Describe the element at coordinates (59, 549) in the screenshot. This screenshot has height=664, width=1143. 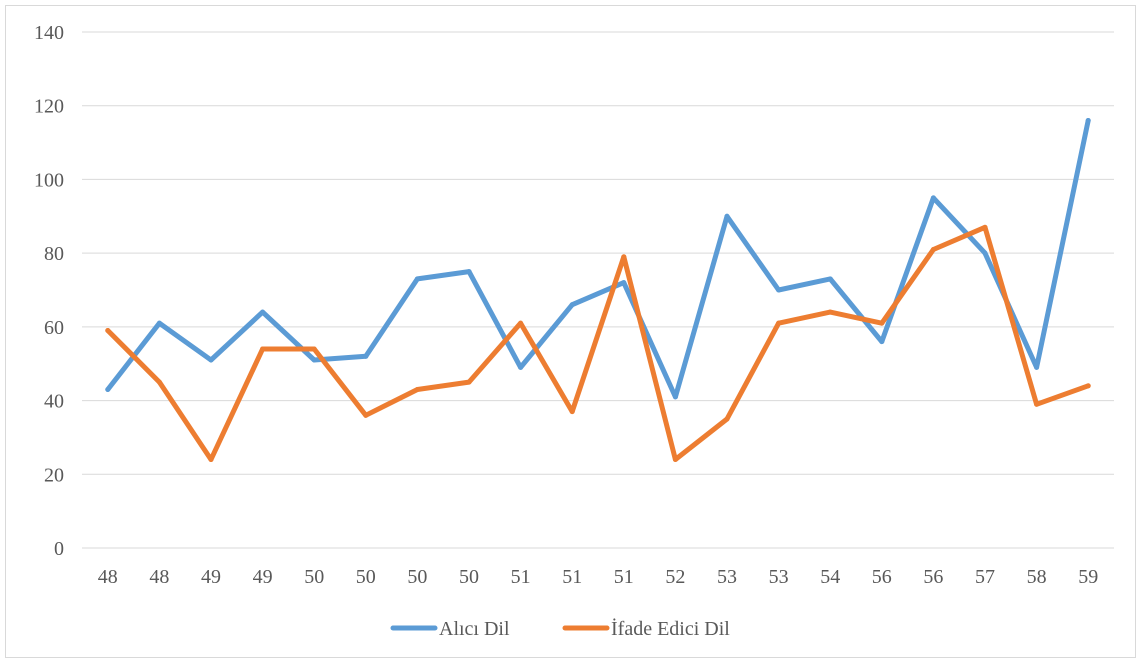
I see `y-tick-label: 0` at that location.